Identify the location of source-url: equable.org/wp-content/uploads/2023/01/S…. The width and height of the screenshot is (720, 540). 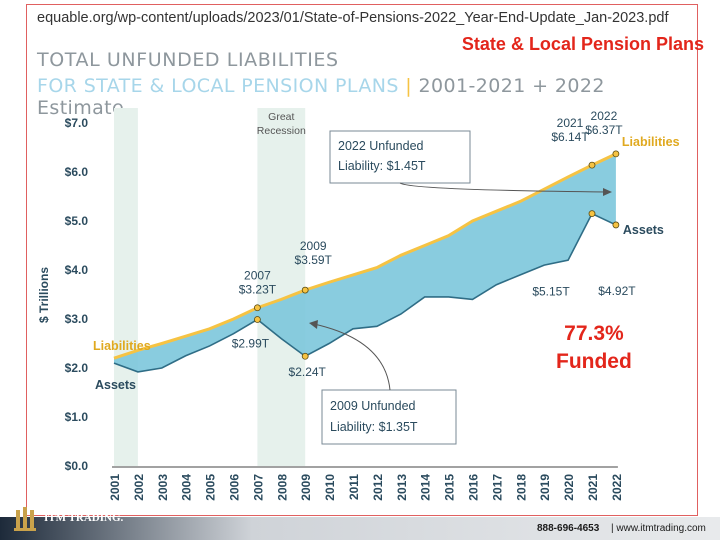
(353, 18).